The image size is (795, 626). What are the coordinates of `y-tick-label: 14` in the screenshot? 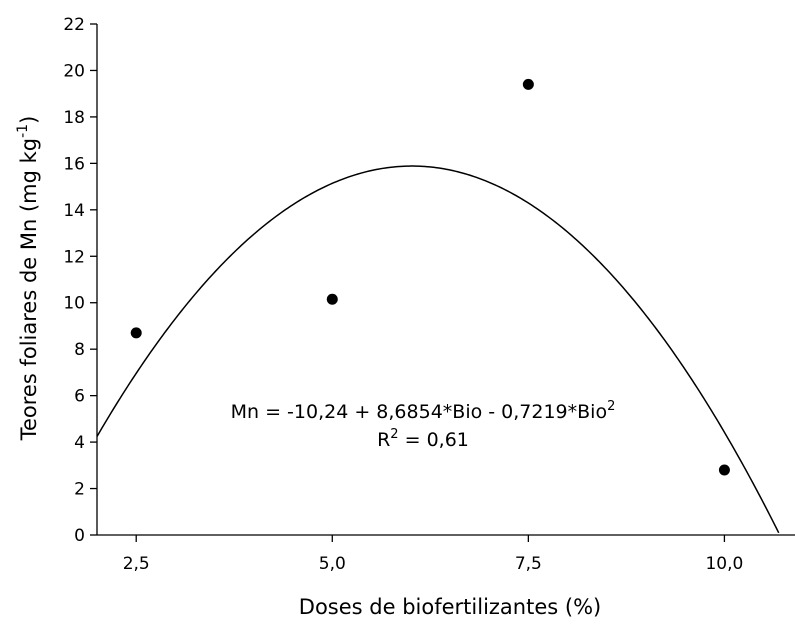 It's located at (74, 211).